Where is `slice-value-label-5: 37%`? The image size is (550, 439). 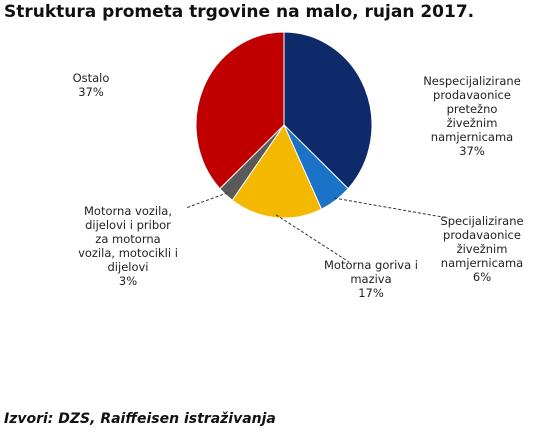
slice-value-label-5: 37% is located at coordinates (91, 92).